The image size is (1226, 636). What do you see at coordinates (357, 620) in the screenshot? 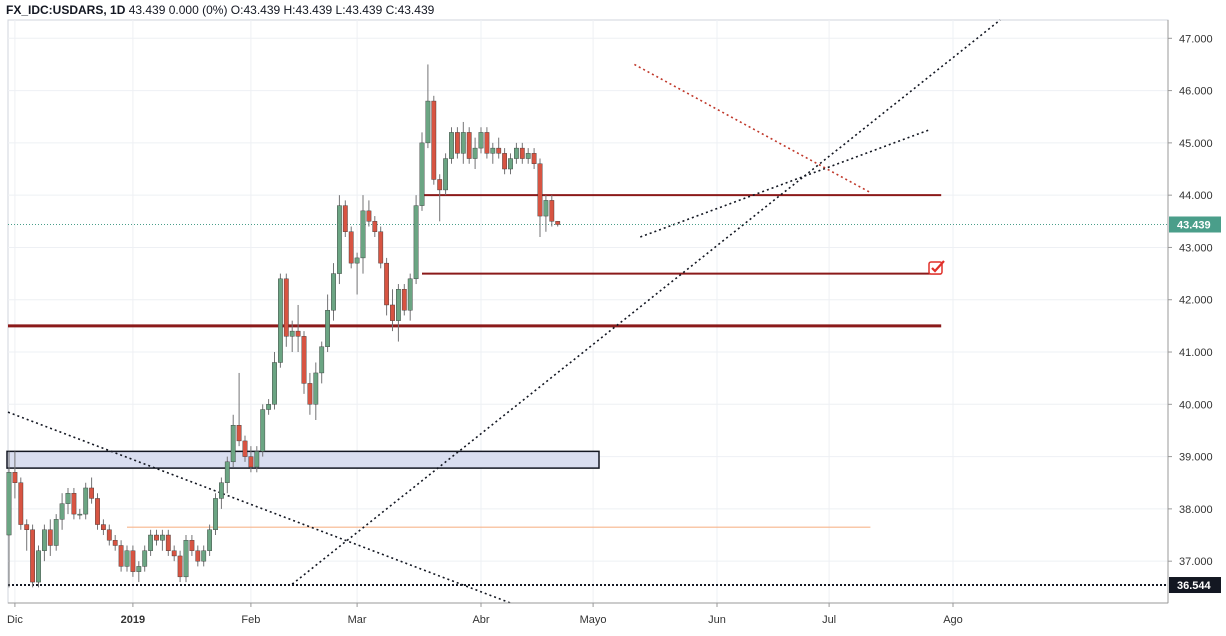
I see `x-tick-label: Mar` at bounding box center [357, 620].